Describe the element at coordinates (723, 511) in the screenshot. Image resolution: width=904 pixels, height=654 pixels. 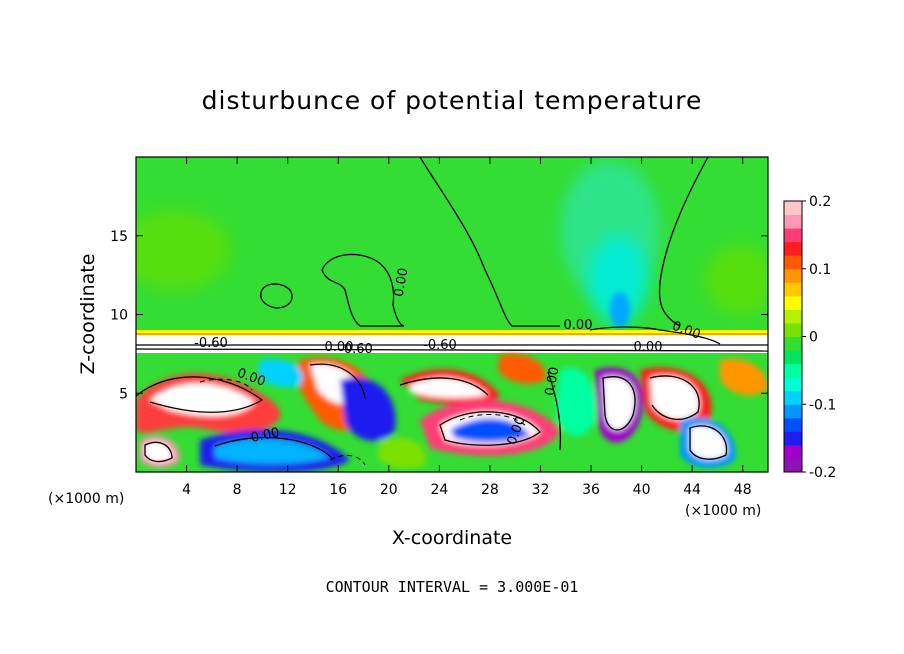
I see `x-unit-right: (×1000 m)` at that location.